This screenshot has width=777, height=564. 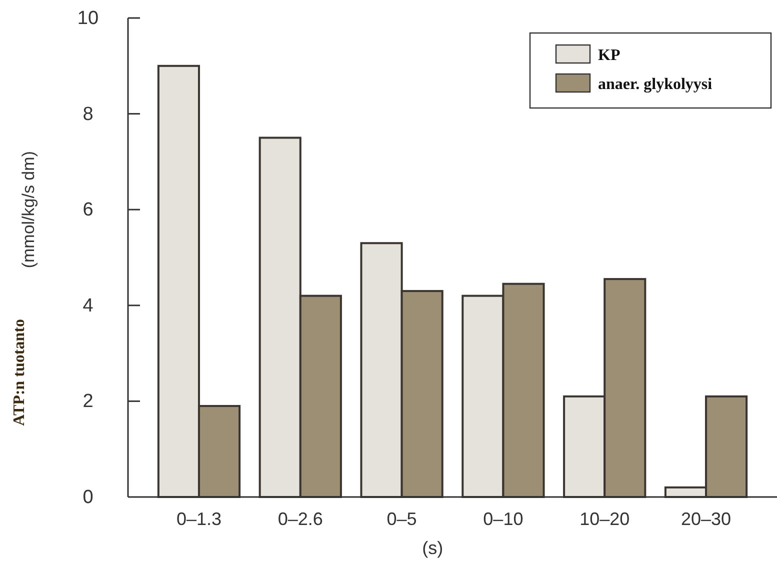 What do you see at coordinates (88, 18) in the screenshot?
I see `y-tick-label: 10` at bounding box center [88, 18].